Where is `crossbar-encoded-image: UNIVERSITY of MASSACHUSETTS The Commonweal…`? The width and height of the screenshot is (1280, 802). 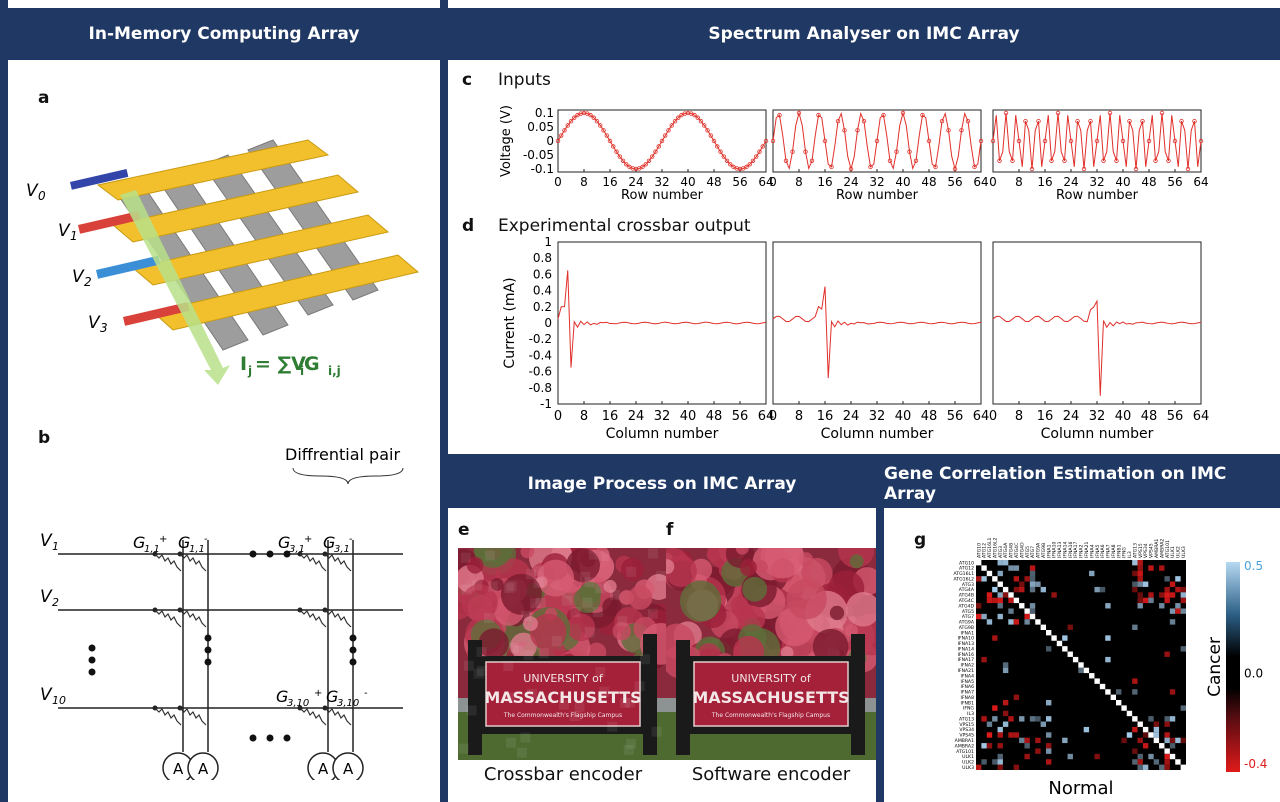 crossbar-encoded-image: UNIVERSITY of MASSACHUSETTS The Commonweal… is located at coordinates (563, 654).